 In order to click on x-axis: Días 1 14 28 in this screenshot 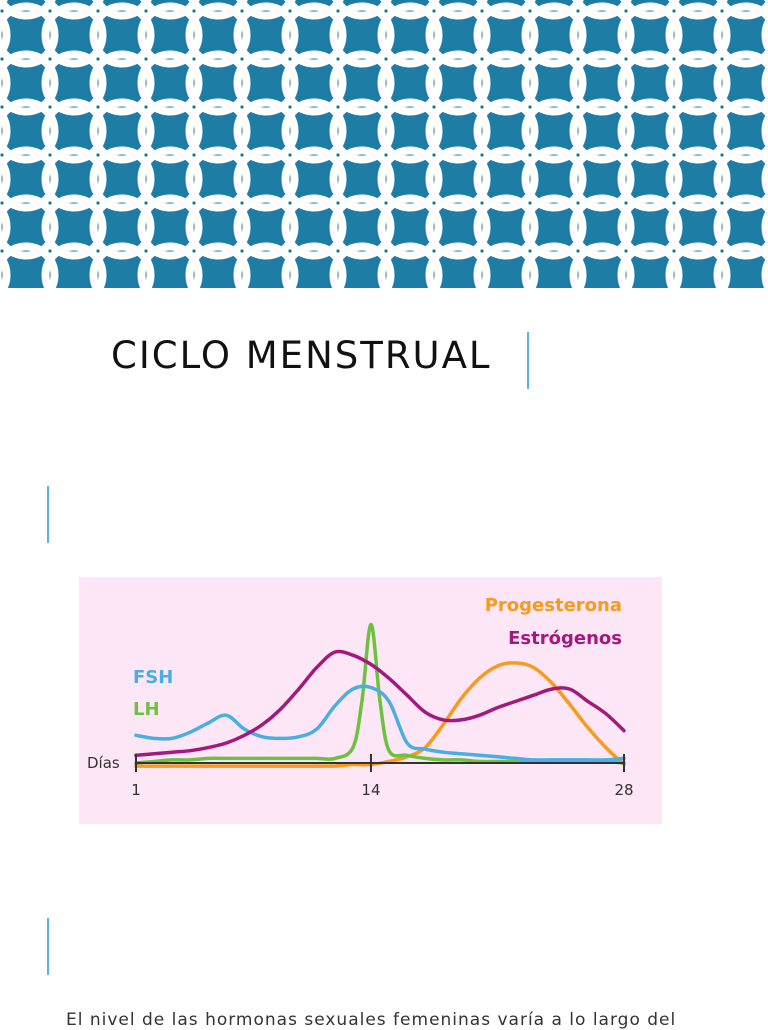, I will do `click(360, 776)`.